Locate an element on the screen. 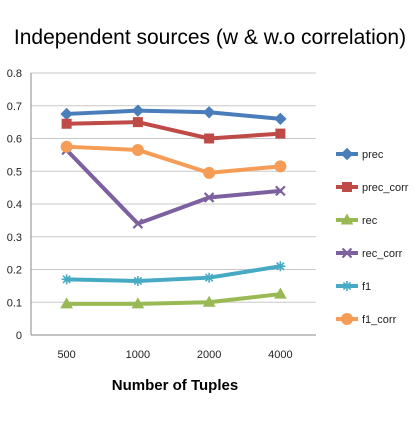 The width and height of the screenshot is (419, 424). y-tick-label: 0.7 is located at coordinates (14, 107).